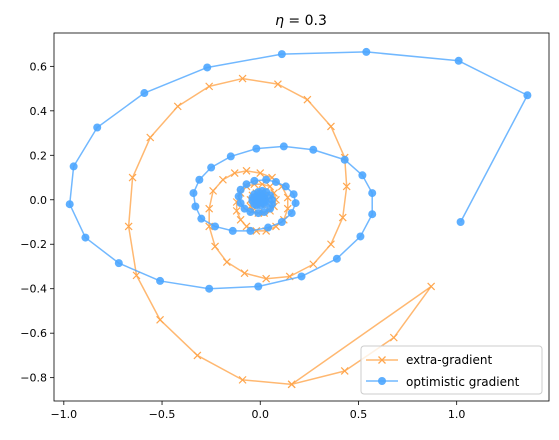 The height and width of the screenshot is (440, 559). I want to click on x-tick-label: 0.5, so click(359, 414).